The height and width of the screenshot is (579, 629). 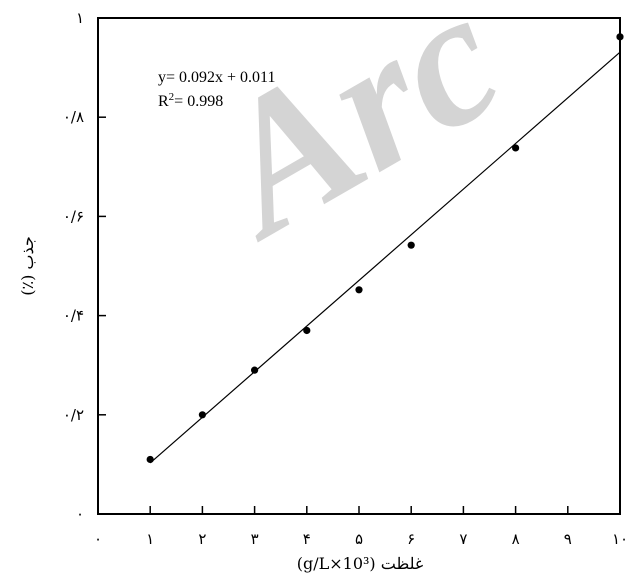 What do you see at coordinates (98, 539) in the screenshot?
I see `x-tick-label: ۰` at bounding box center [98, 539].